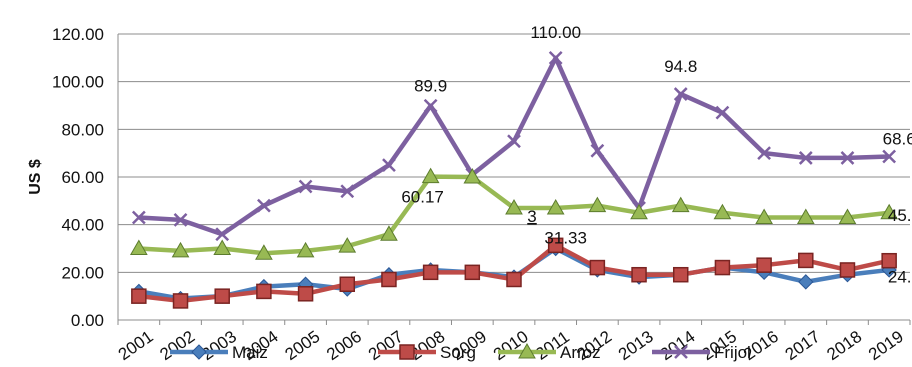 The image size is (912, 367). What do you see at coordinates (732, 352) in the screenshot?
I see `legend-label: Frijol` at bounding box center [732, 352].